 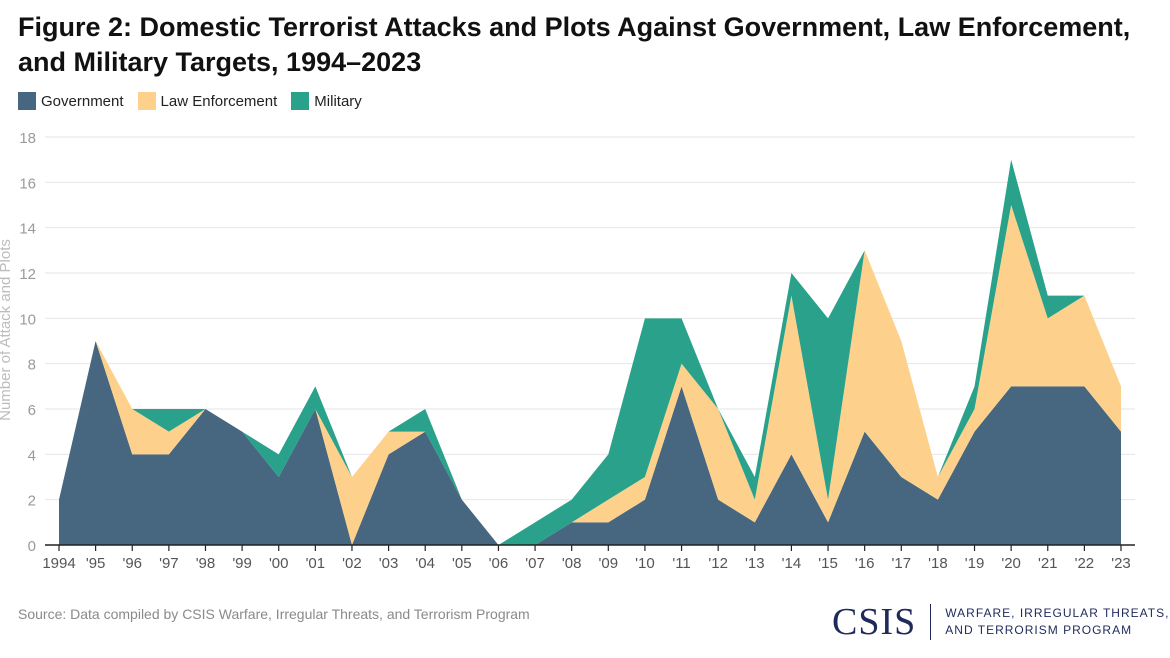 What do you see at coordinates (609, 563) in the screenshot?
I see `x-tick-label: '09` at bounding box center [609, 563].